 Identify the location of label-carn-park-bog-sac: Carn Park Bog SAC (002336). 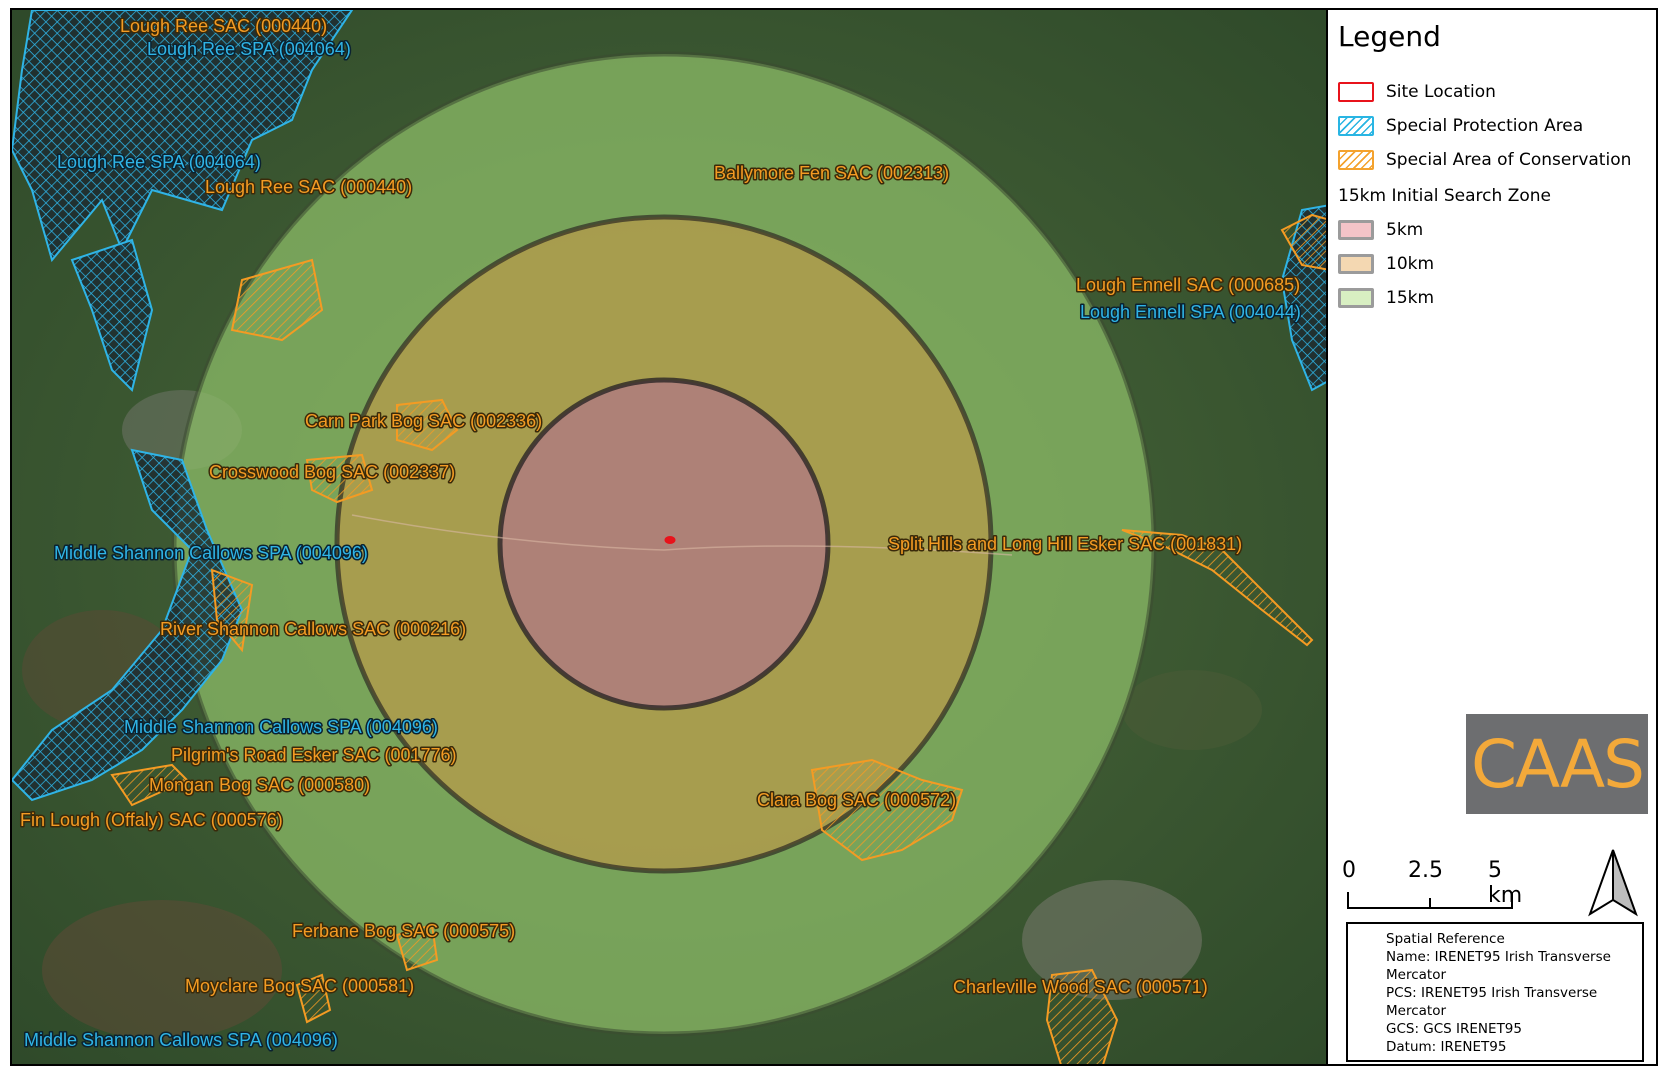
(423, 421).